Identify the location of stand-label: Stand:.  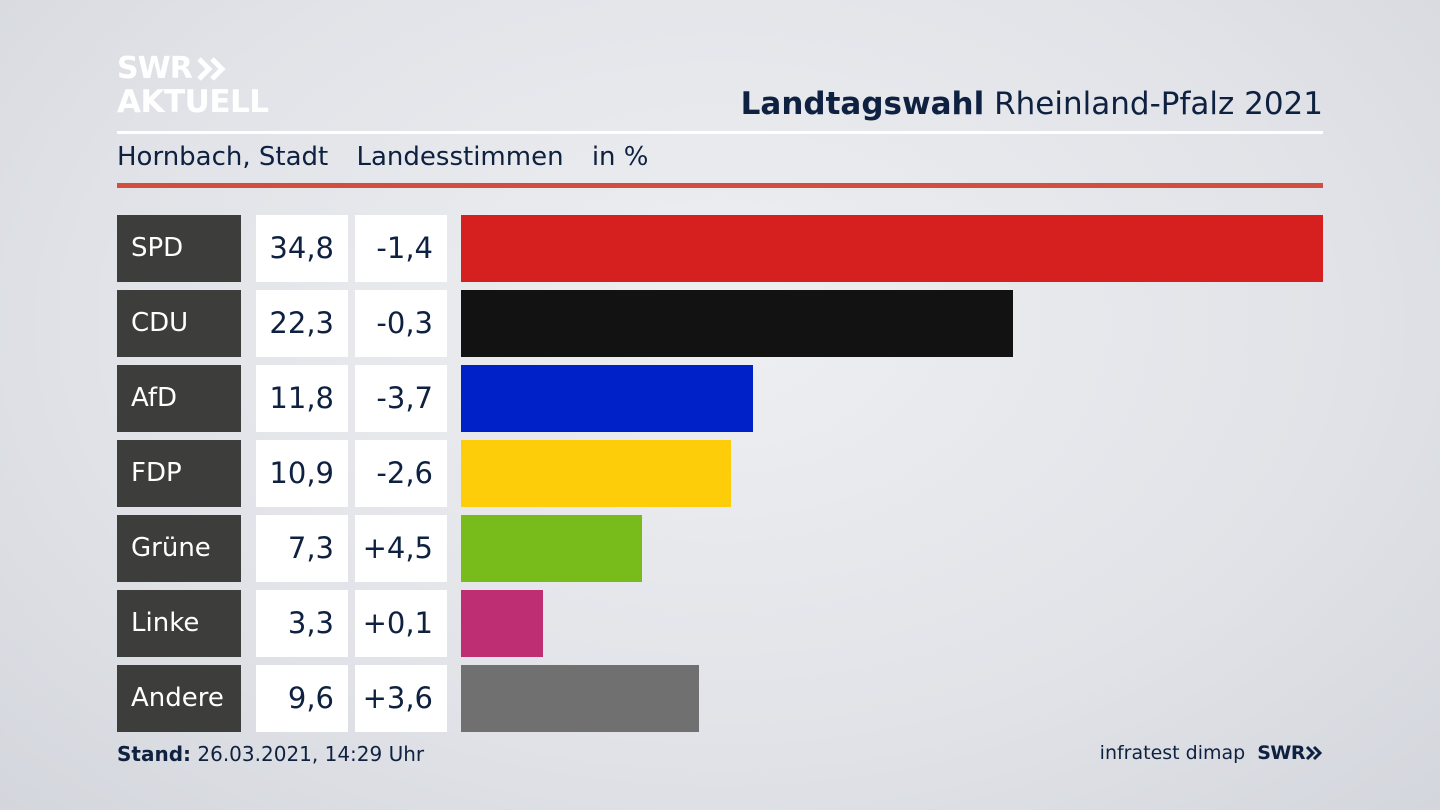
(154, 754).